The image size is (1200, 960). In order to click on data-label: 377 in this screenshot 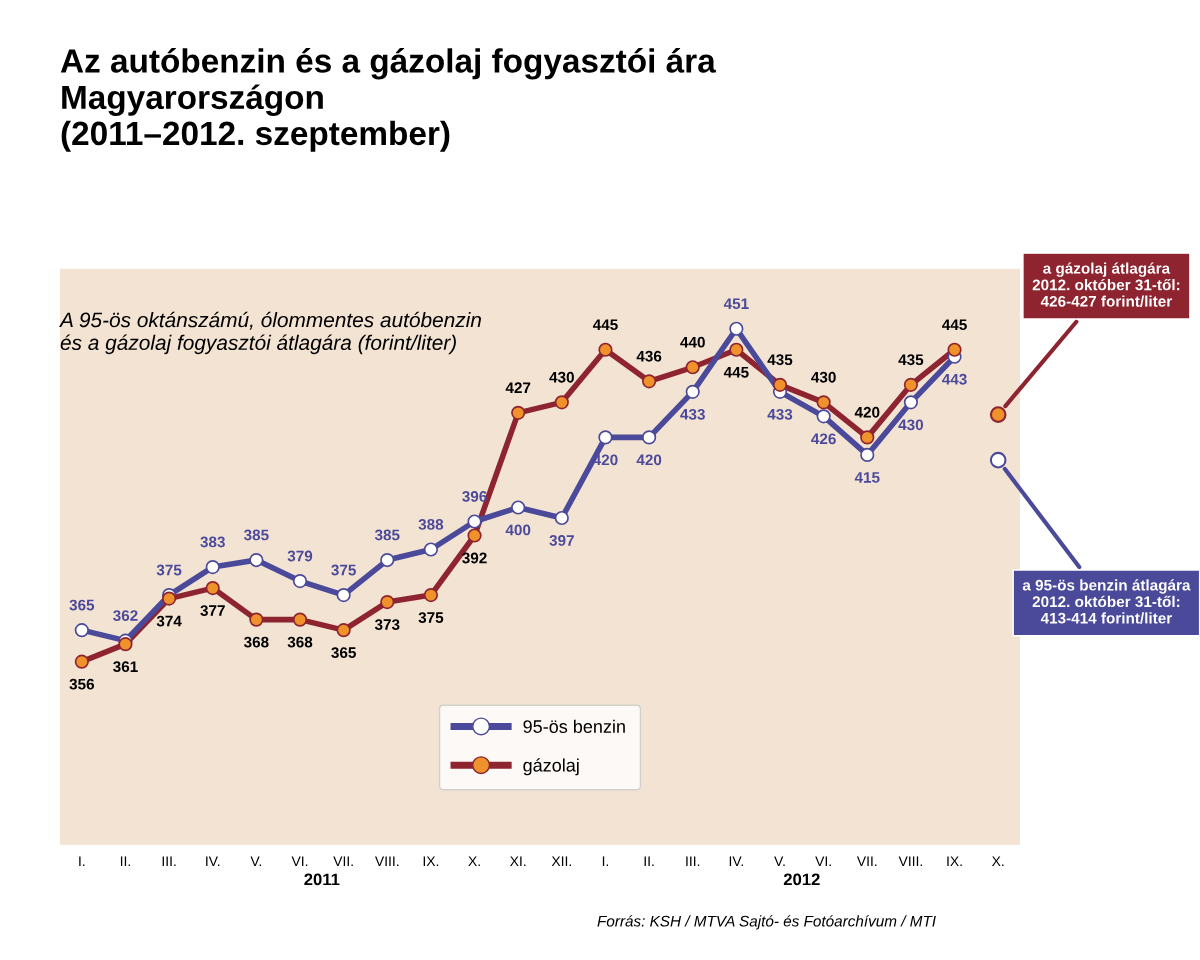, I will do `click(212, 610)`.